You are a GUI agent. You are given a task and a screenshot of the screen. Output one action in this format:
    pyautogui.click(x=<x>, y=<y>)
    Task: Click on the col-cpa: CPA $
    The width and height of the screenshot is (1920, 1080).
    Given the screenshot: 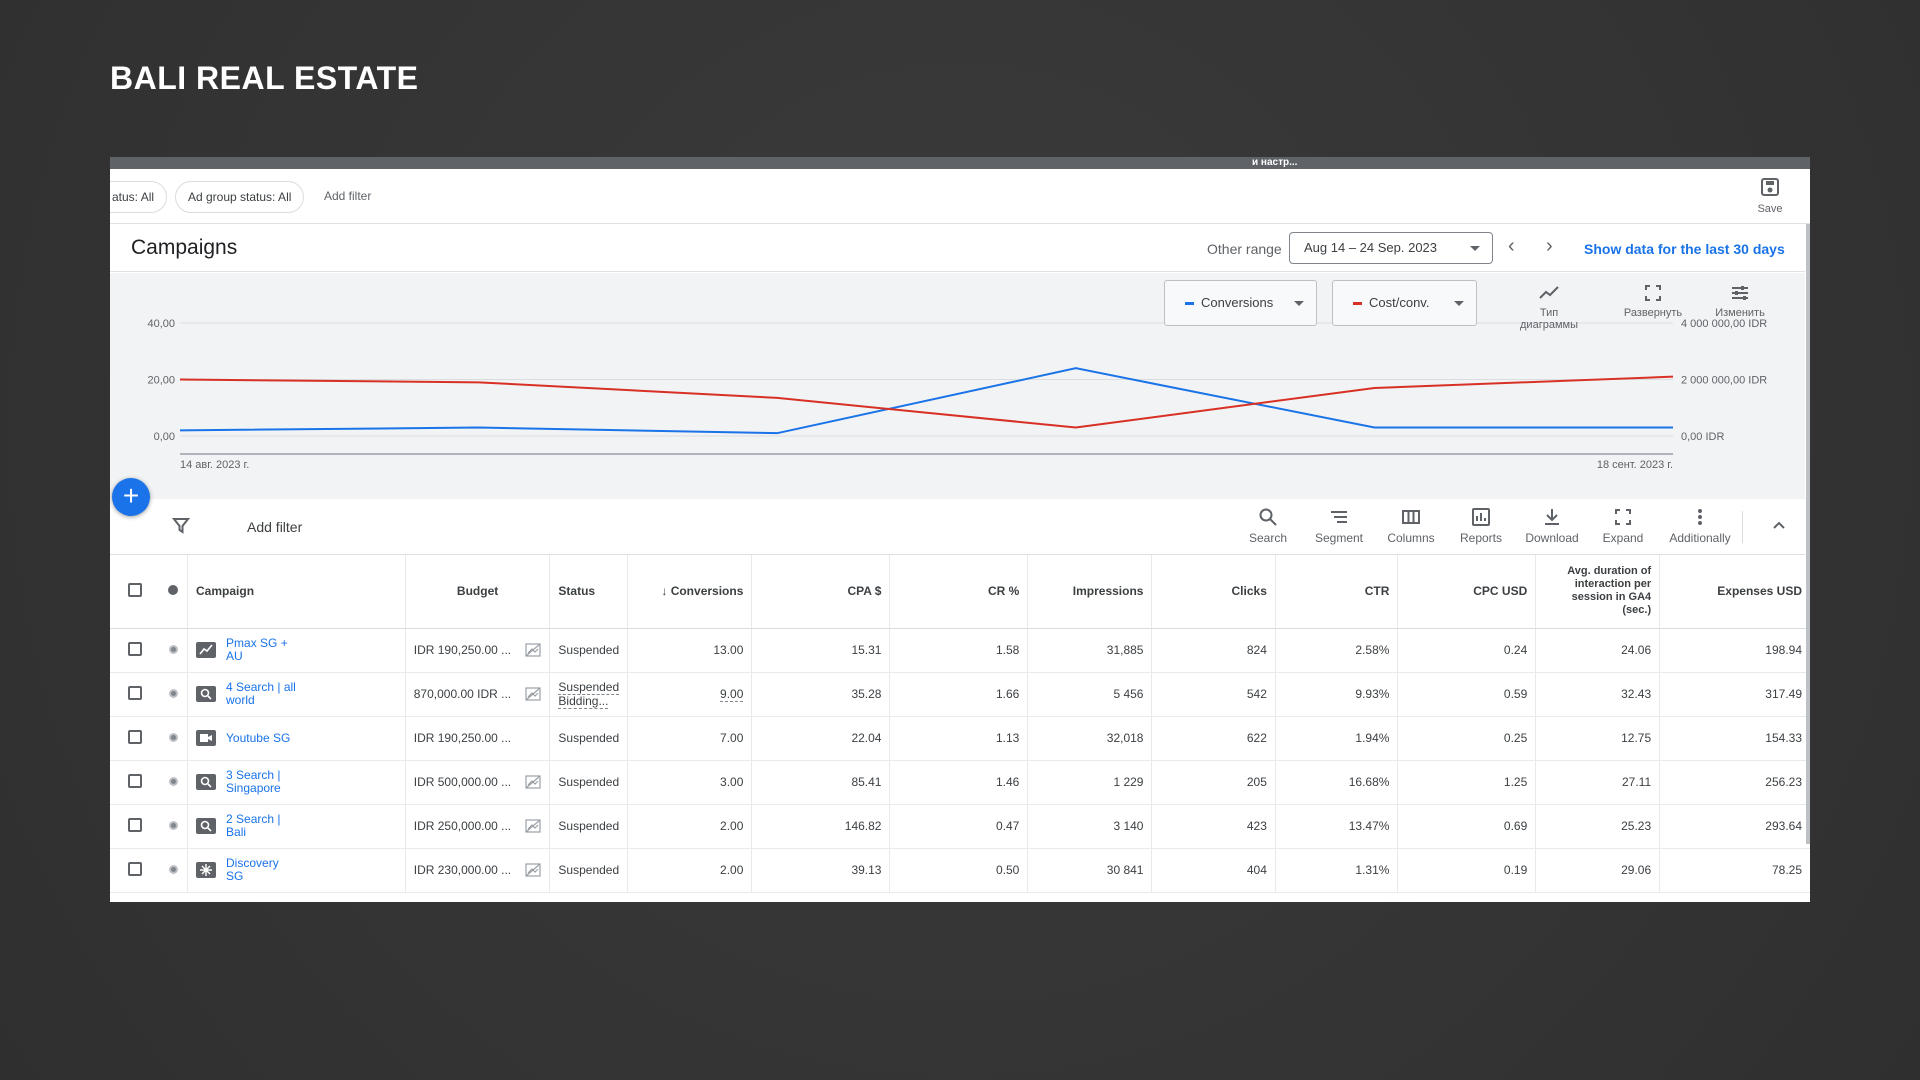 What is the action you would take?
    pyautogui.click(x=821, y=592)
    